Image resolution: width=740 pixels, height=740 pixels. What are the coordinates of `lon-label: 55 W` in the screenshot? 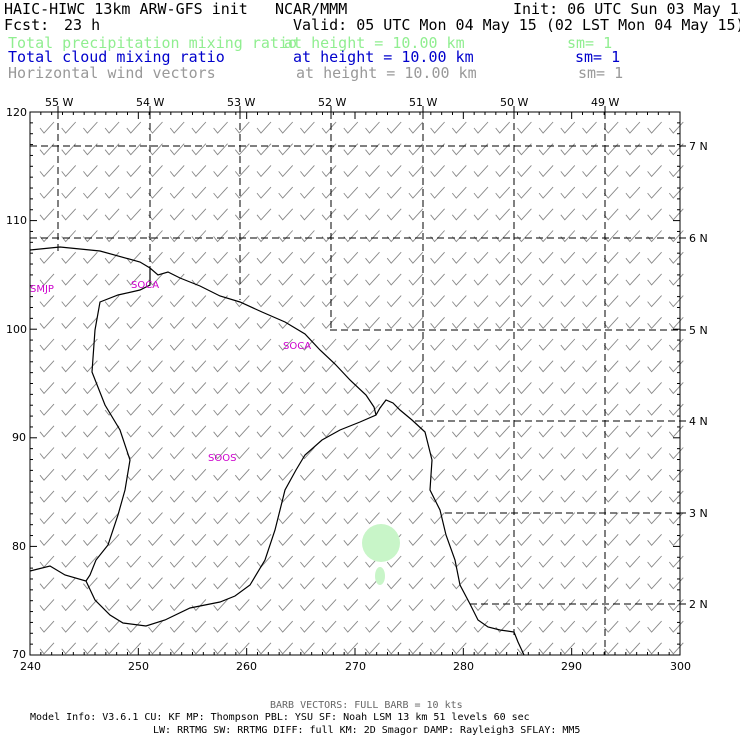 It's located at (59, 102).